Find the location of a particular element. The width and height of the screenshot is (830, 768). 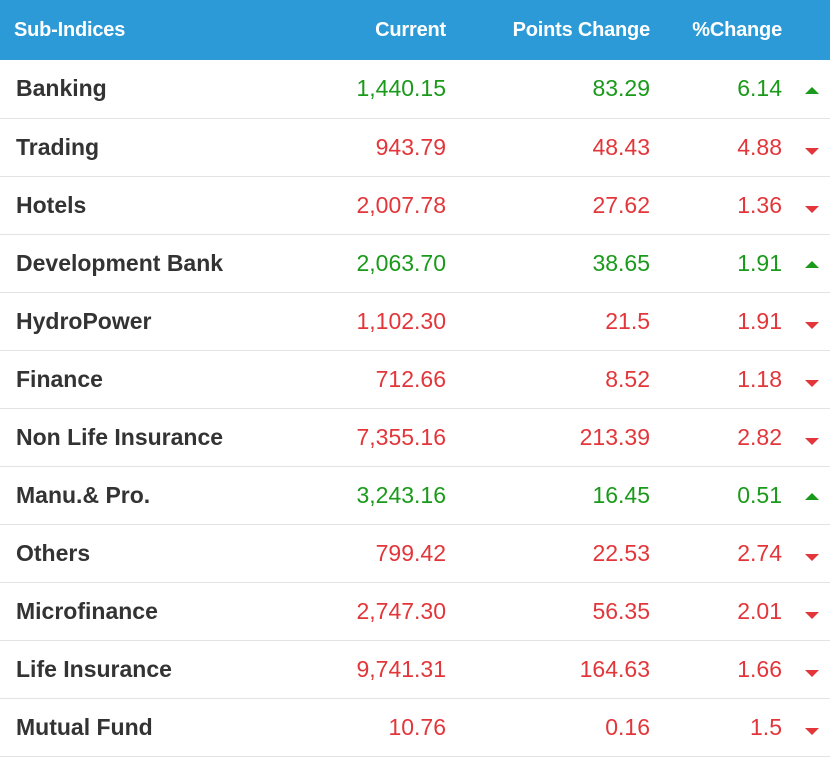

header-points-change: Points Change is located at coordinates (581, 29).